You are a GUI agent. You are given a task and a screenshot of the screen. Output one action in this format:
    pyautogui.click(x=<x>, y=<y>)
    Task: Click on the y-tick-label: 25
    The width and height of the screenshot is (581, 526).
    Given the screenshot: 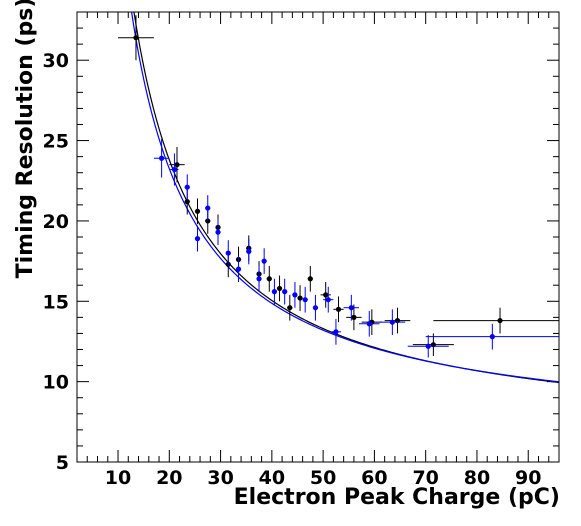 What is the action you would take?
    pyautogui.click(x=56, y=142)
    